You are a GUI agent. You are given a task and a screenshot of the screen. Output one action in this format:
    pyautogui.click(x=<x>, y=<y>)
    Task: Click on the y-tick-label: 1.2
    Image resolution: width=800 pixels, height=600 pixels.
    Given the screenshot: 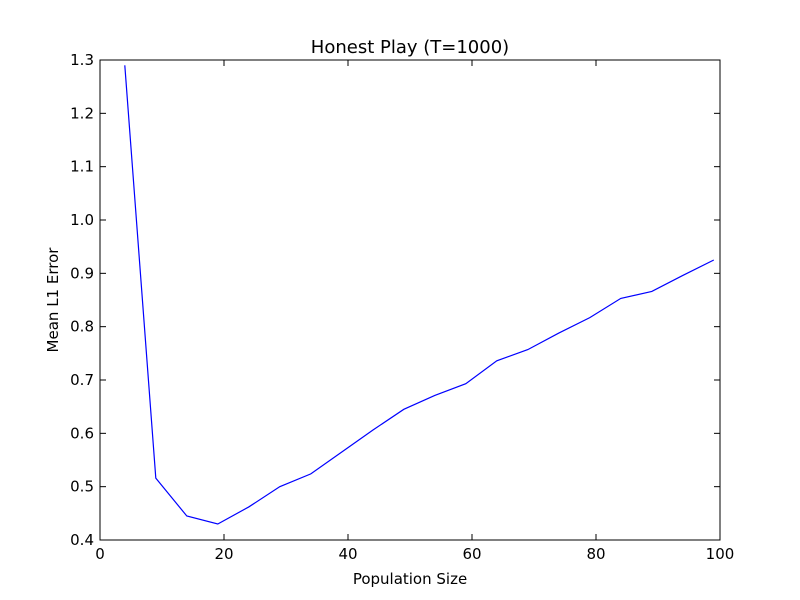 What is the action you would take?
    pyautogui.click(x=82, y=113)
    